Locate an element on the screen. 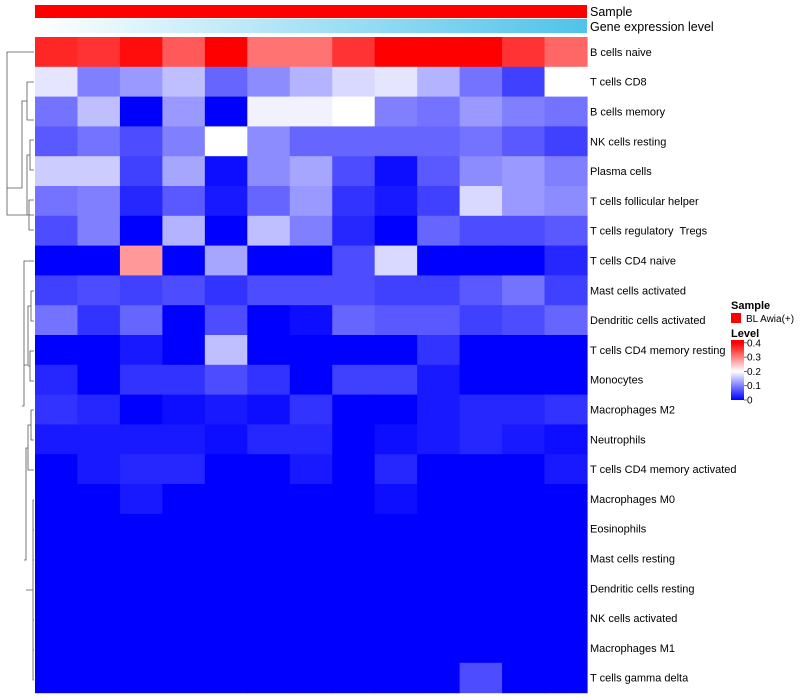  sample-track-label: Sample is located at coordinates (611, 12).